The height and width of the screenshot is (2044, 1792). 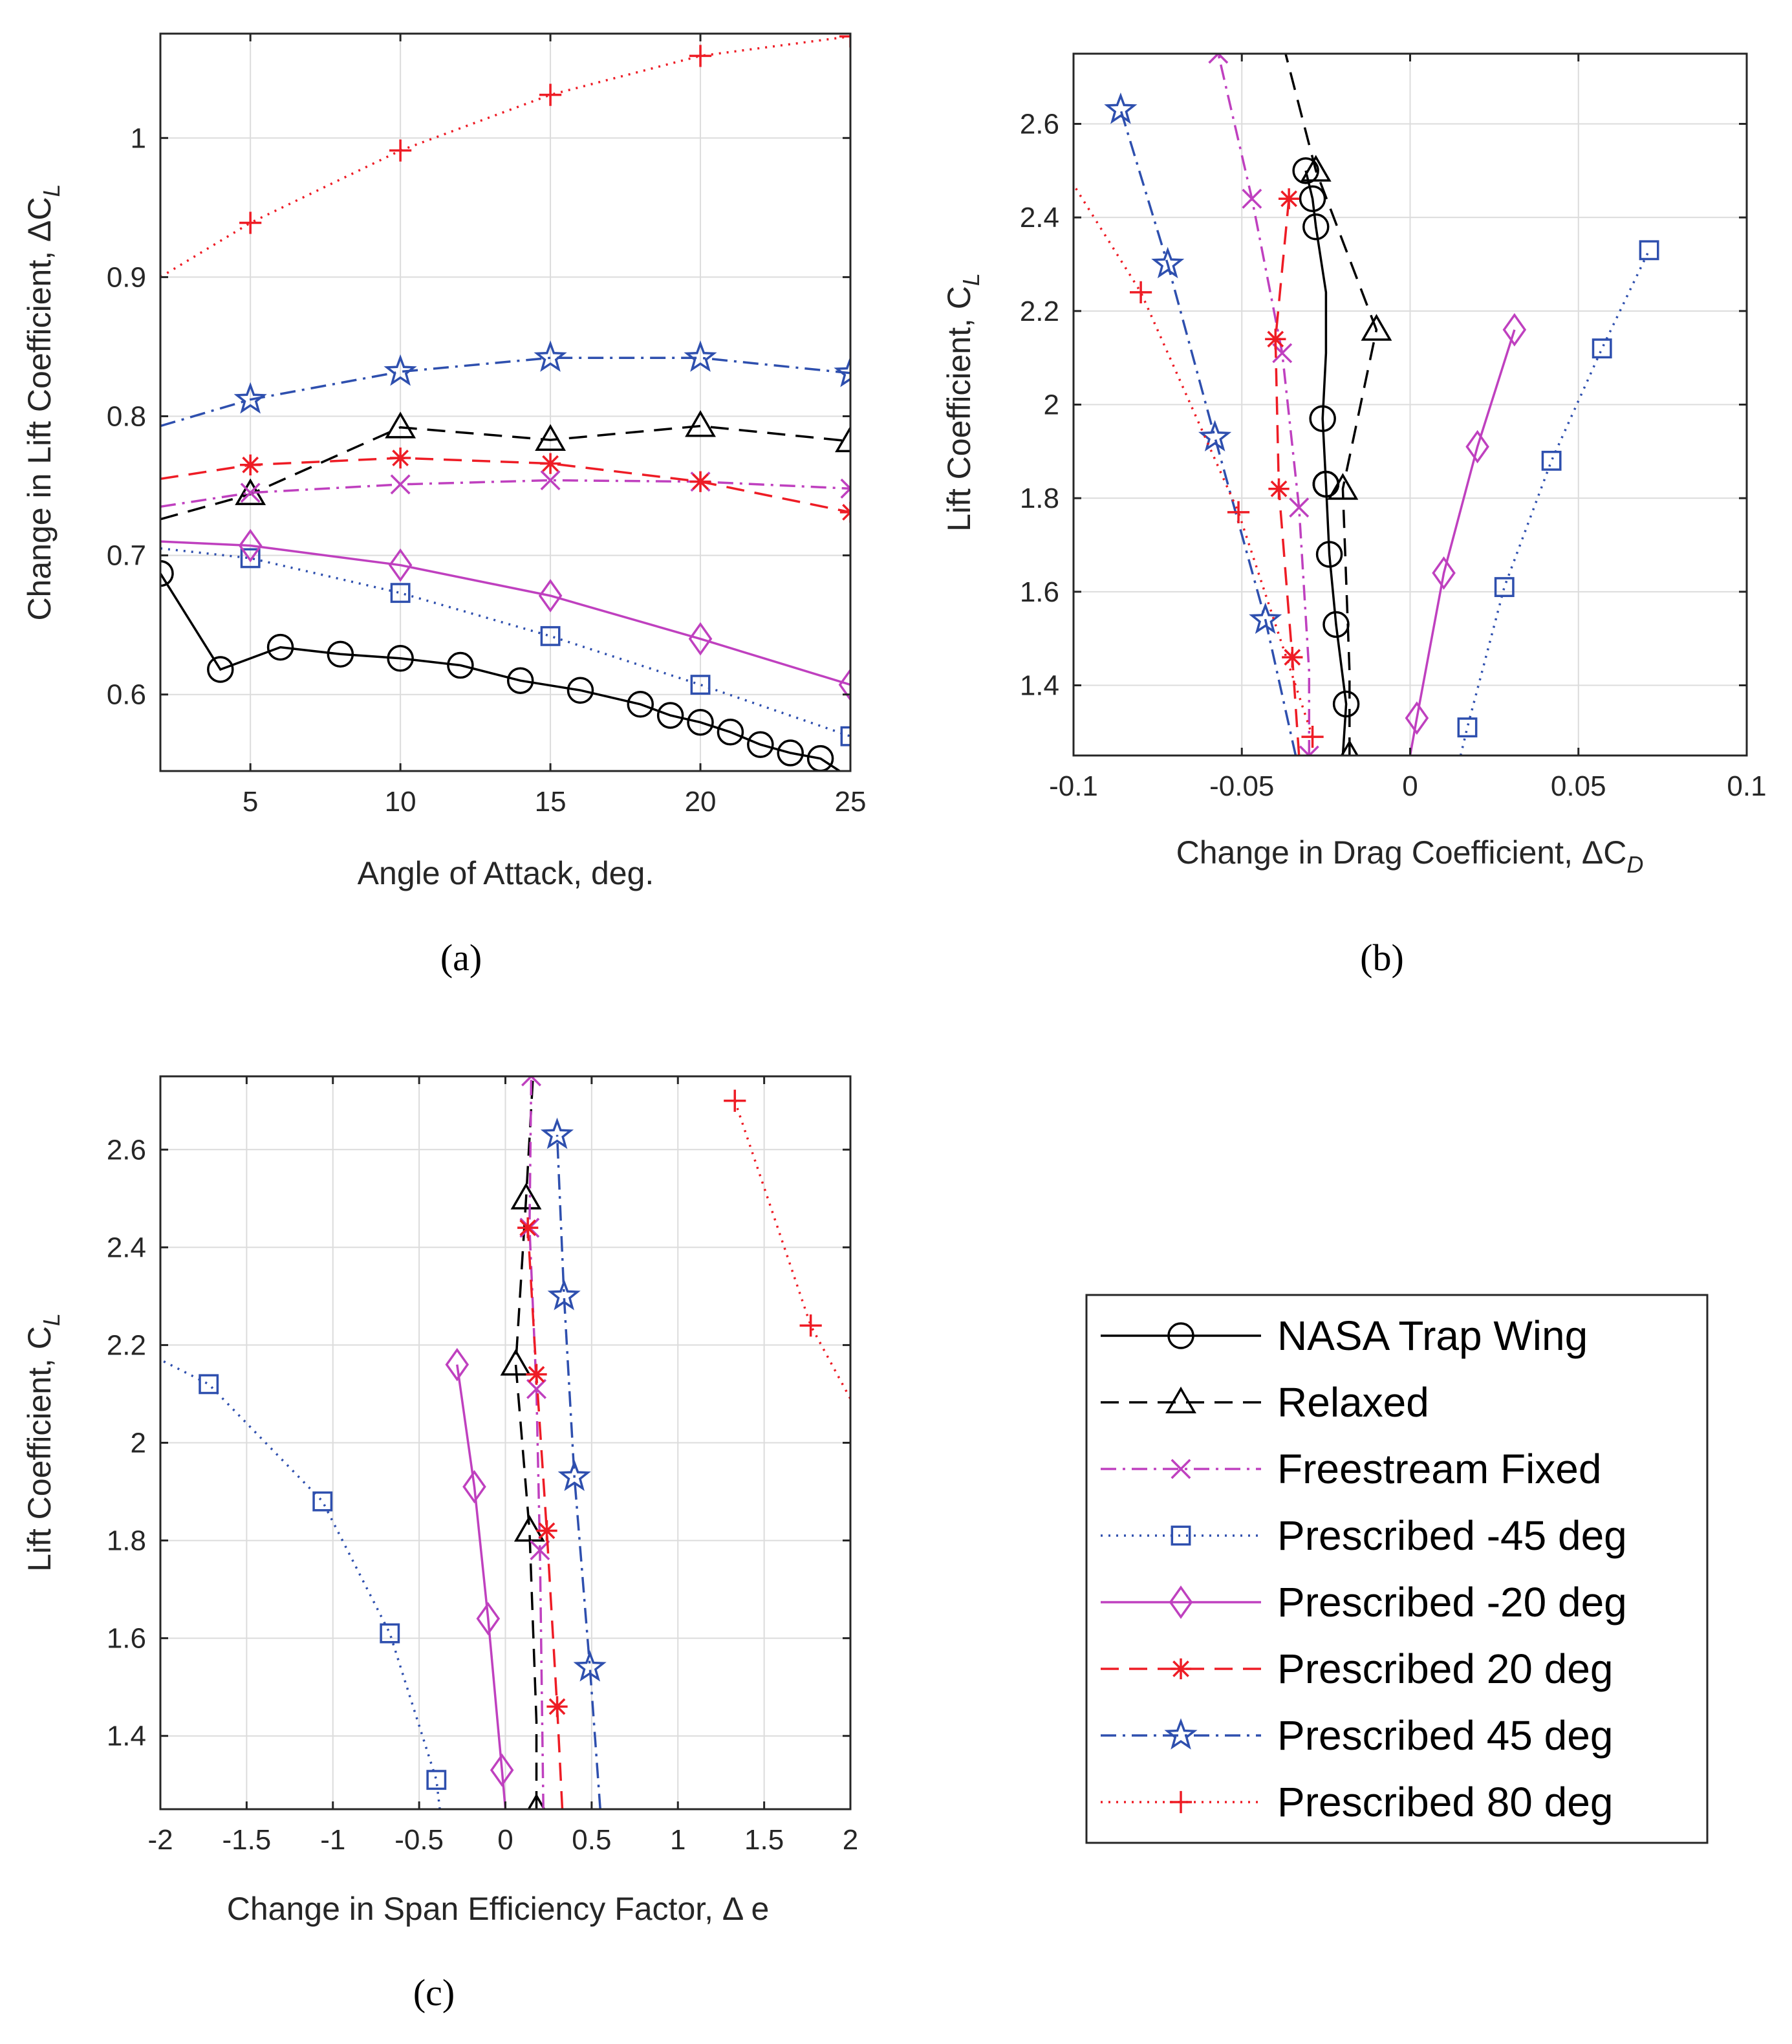 I want to click on legend-item-p80: Prescribed 80 deg, so click(x=1357, y=1802).